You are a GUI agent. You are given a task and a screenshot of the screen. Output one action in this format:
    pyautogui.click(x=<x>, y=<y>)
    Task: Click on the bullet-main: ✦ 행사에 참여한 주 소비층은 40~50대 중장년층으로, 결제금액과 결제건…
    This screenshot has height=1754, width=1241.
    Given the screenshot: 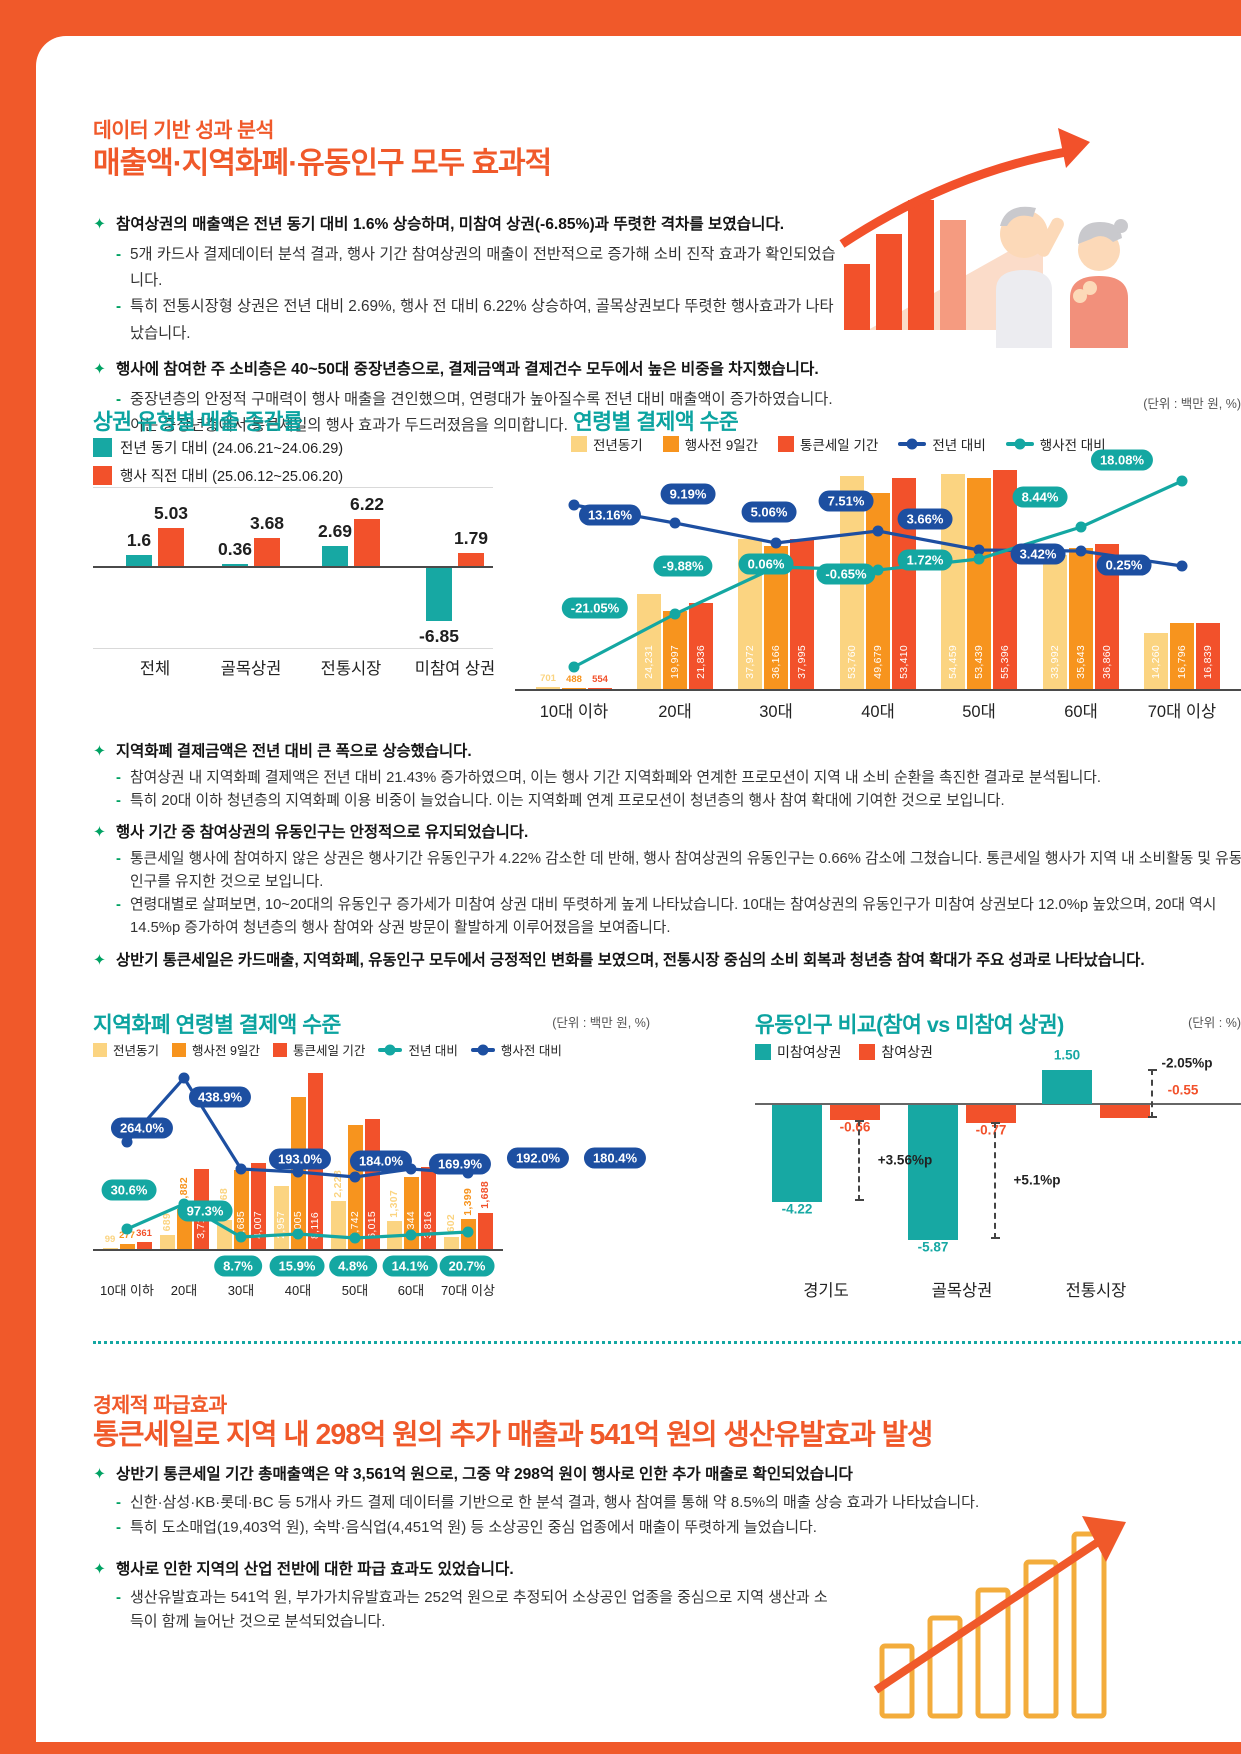 What is the action you would take?
    pyautogui.click(x=469, y=370)
    